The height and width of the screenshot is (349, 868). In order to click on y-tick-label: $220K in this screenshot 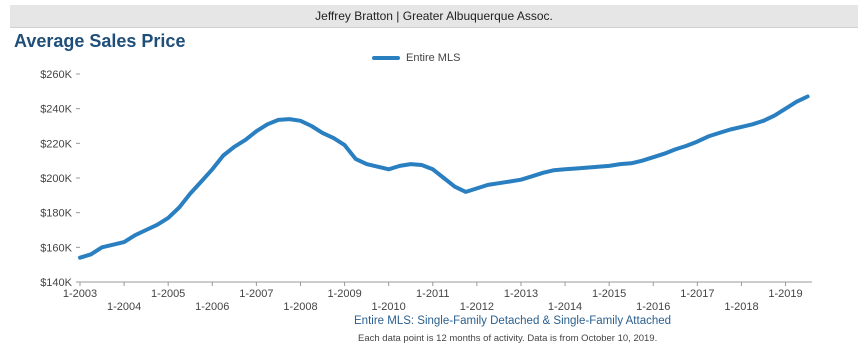, I will do `click(56, 144)`.